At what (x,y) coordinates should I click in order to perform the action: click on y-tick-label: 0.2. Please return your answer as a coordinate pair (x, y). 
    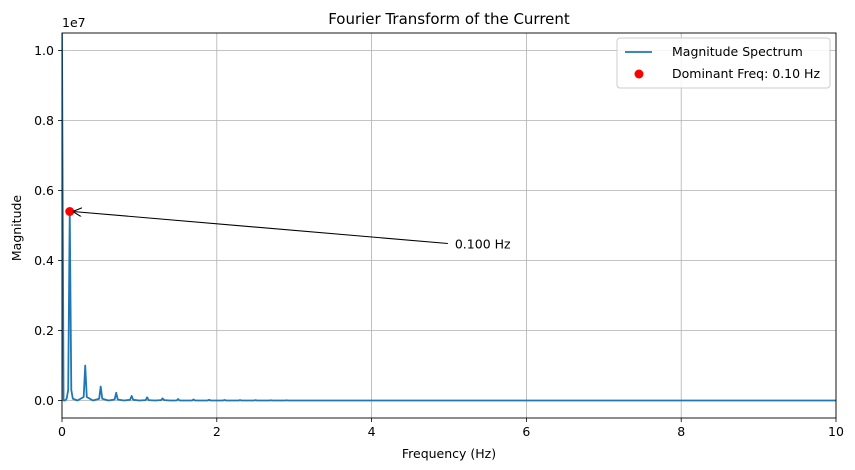
    Looking at the image, I should click on (44, 330).